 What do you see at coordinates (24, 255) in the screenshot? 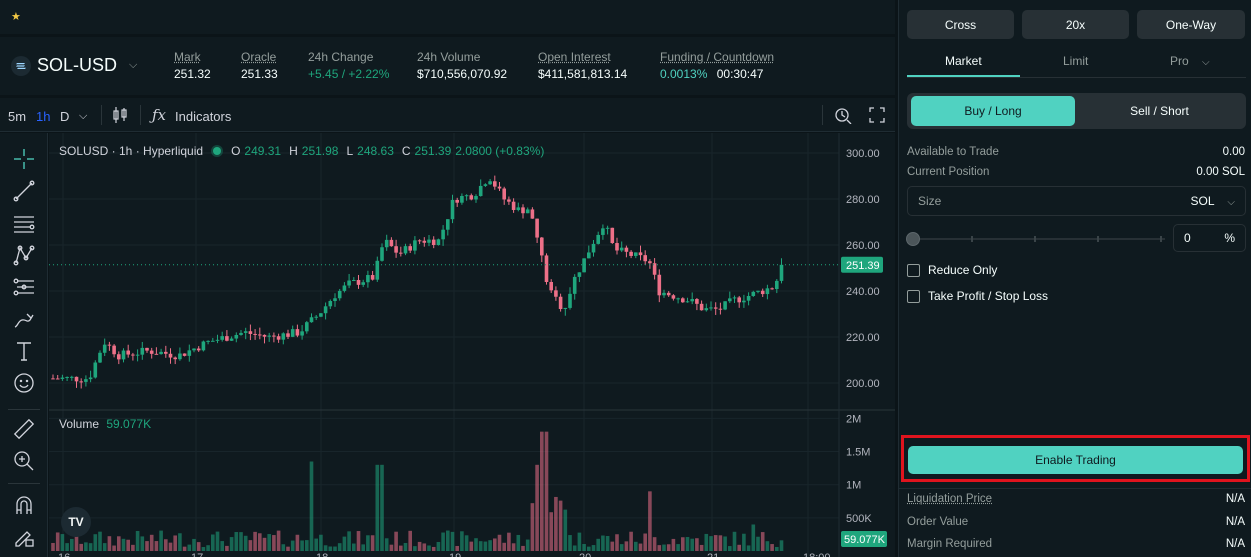
I see `pattern-icon` at bounding box center [24, 255].